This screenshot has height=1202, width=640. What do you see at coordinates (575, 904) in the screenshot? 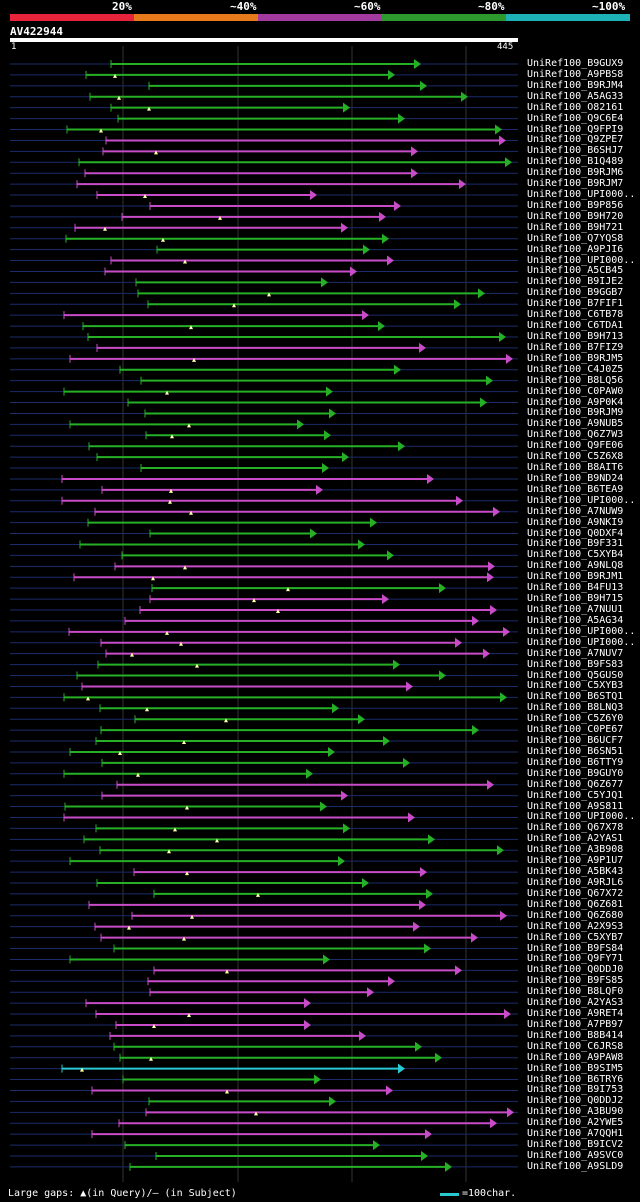
I see `hit-label: UniRef100_Q6Z681` at bounding box center [575, 904].